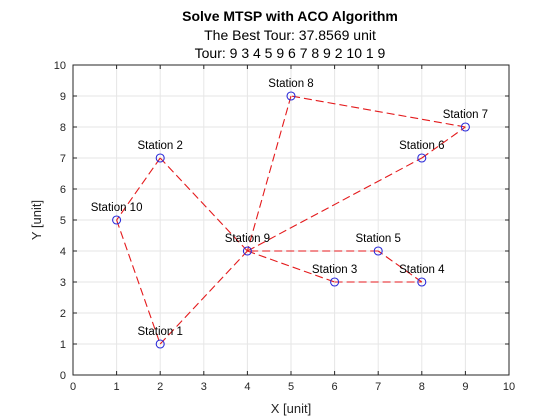 The image size is (560, 420). I want to click on station-label-2: Station 2, so click(159, 146).